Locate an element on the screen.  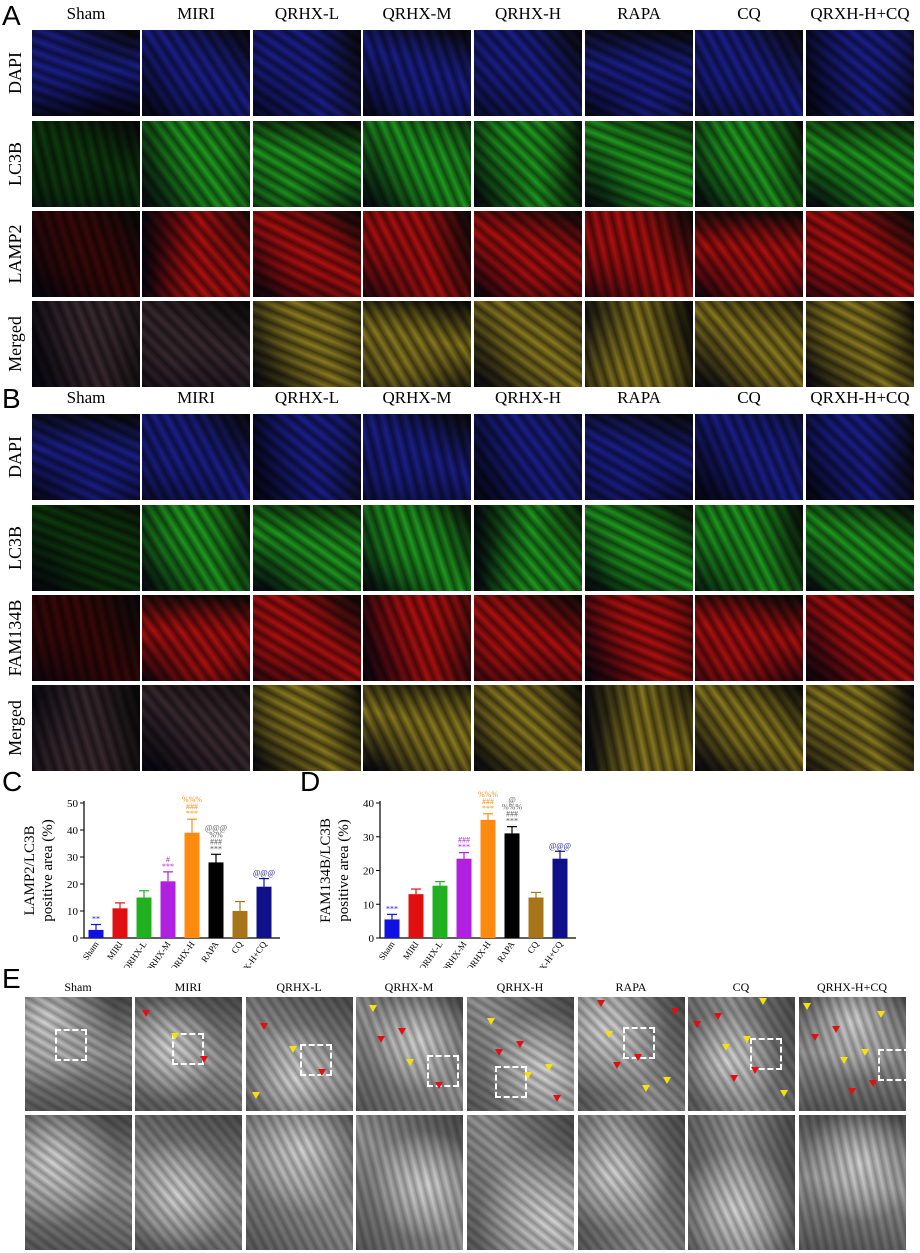
panel-letter-e: E is located at coordinates (11, 978).